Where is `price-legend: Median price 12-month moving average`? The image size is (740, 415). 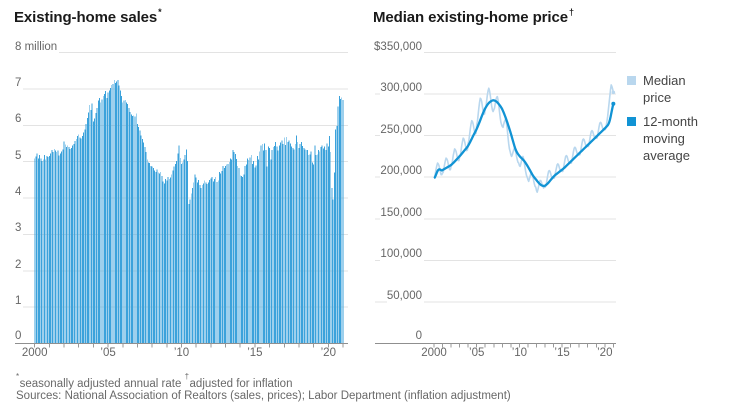 price-legend: Median price 12-month moving average is located at coordinates (671, 118).